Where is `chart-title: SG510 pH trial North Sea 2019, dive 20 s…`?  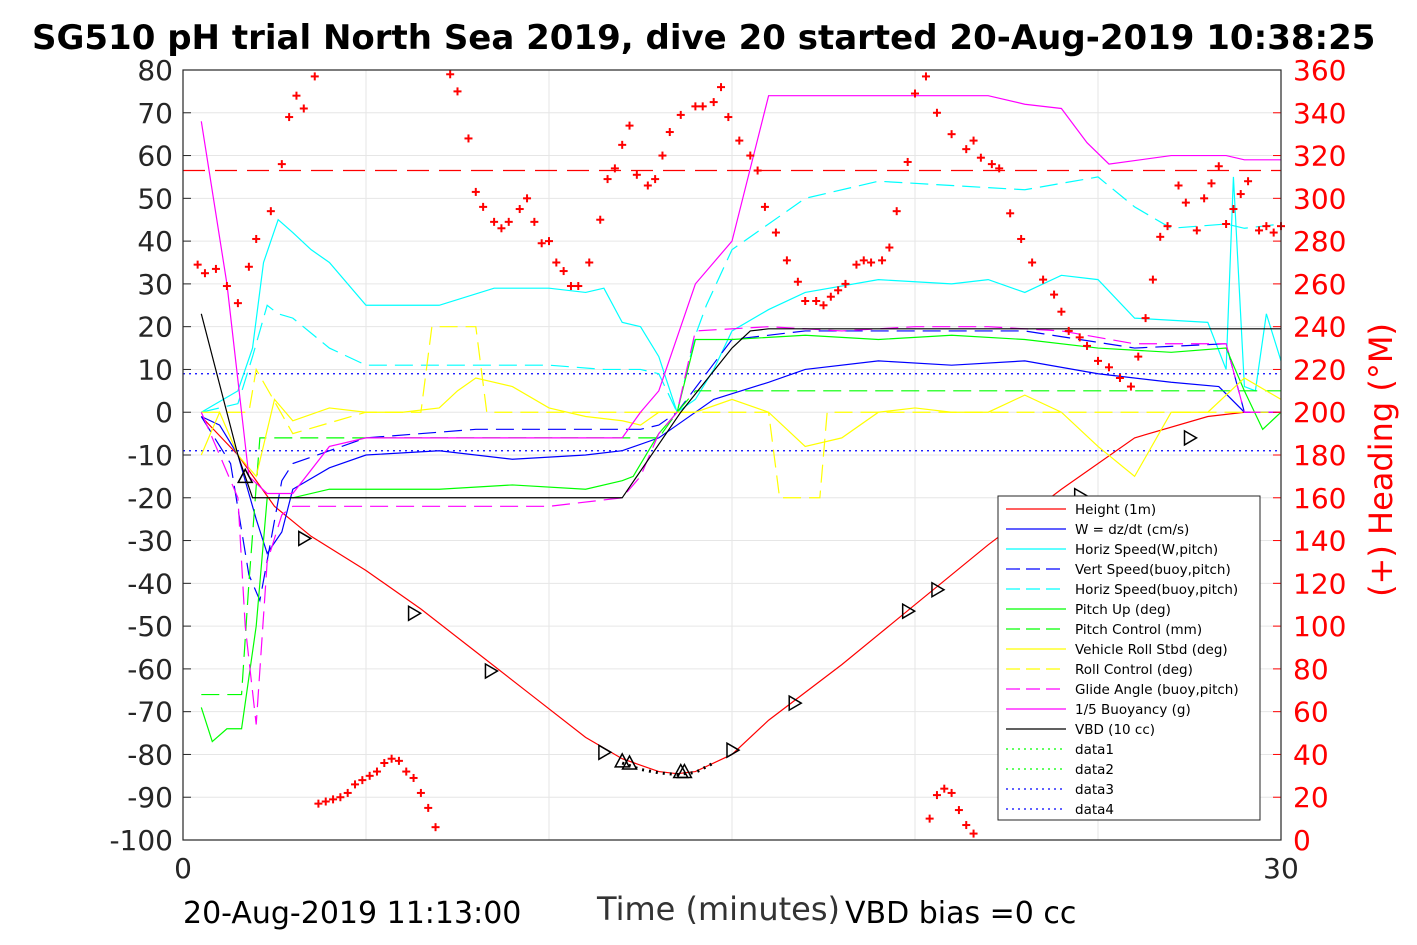 chart-title: SG510 pH trial North Sea 2019, dive 20 s… is located at coordinates (704, 38).